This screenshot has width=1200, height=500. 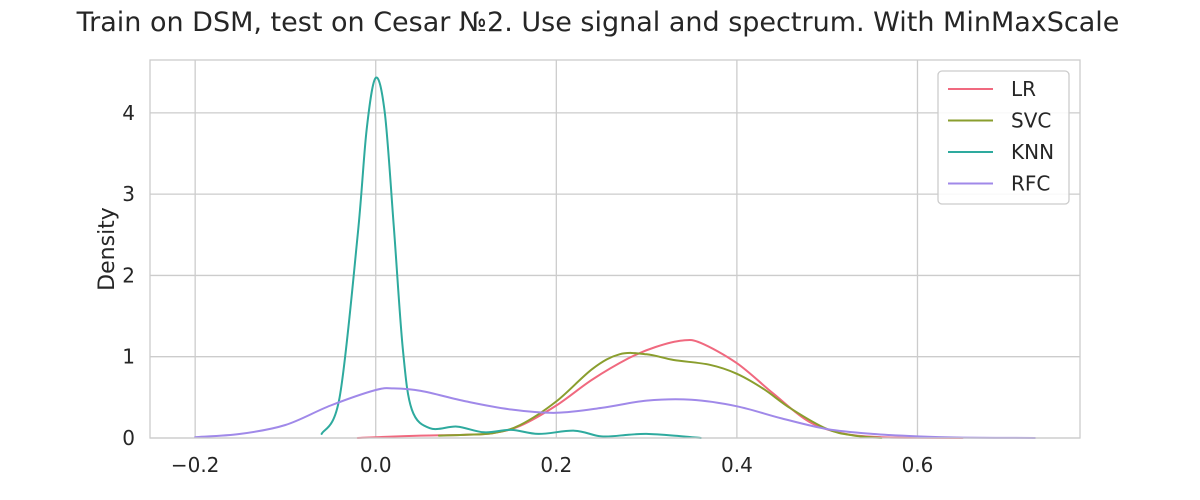 What do you see at coordinates (128, 438) in the screenshot?
I see `y-tick-label: 0` at bounding box center [128, 438].